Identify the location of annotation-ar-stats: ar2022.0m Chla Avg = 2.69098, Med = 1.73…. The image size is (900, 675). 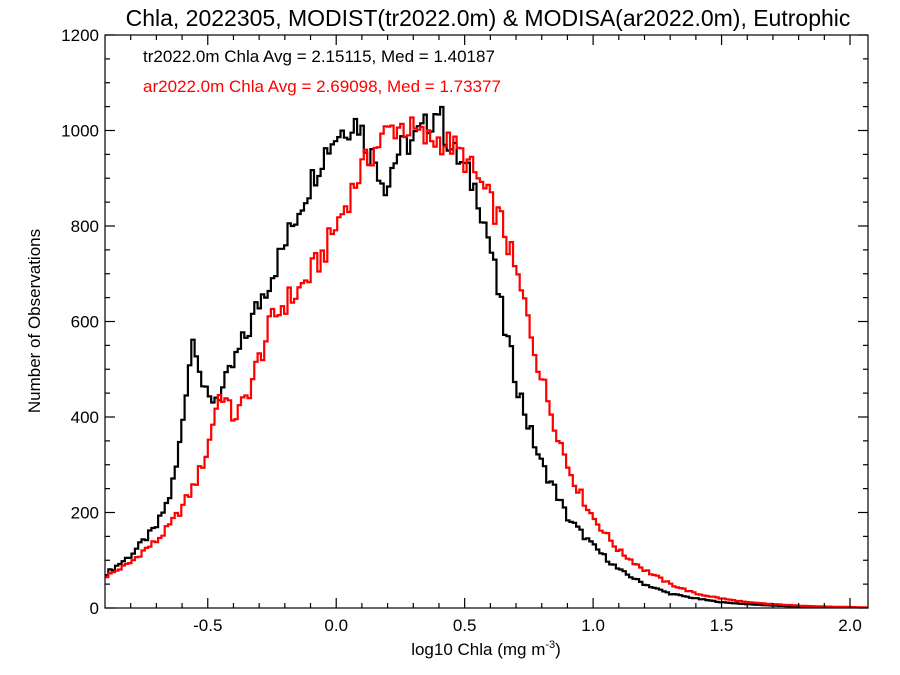
(322, 86).